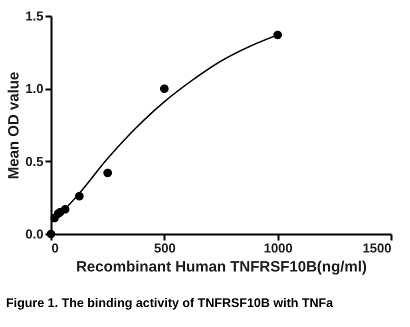  What do you see at coordinates (34, 234) in the screenshot?
I see `y-tick-label: 0.0` at bounding box center [34, 234].